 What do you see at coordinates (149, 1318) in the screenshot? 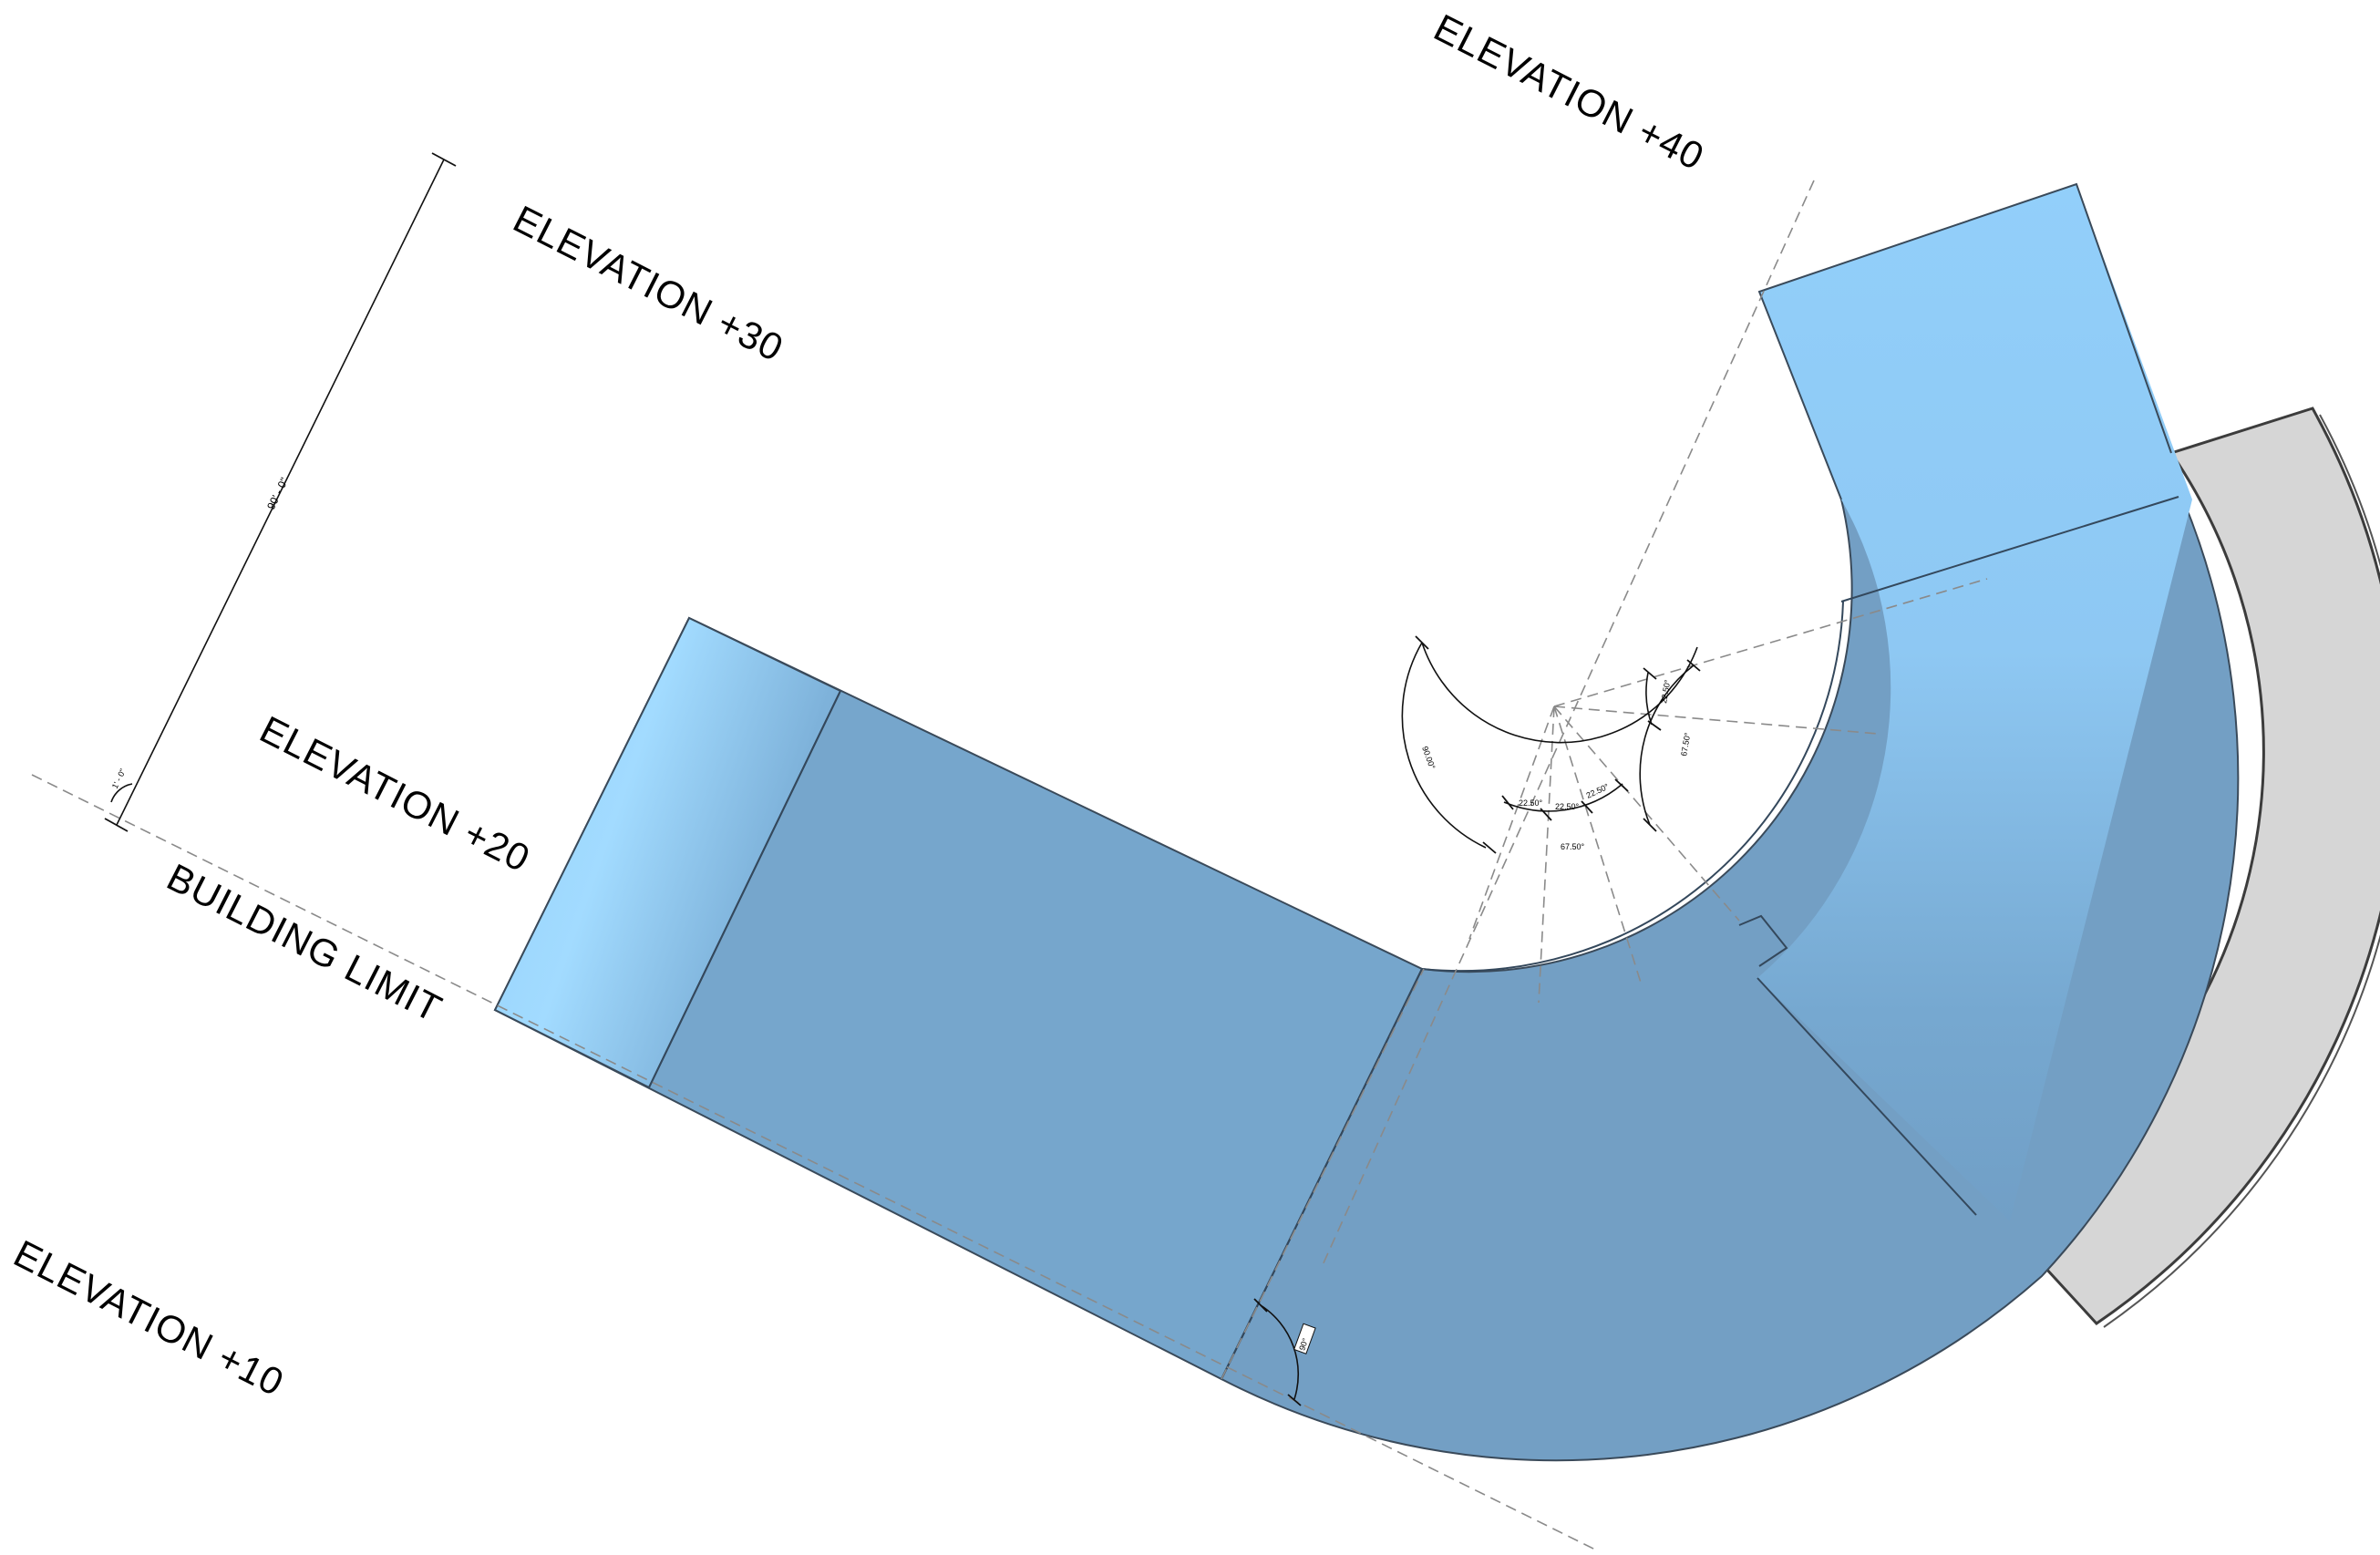
I see `label-elevation-10: ELEVATION +10` at bounding box center [149, 1318].